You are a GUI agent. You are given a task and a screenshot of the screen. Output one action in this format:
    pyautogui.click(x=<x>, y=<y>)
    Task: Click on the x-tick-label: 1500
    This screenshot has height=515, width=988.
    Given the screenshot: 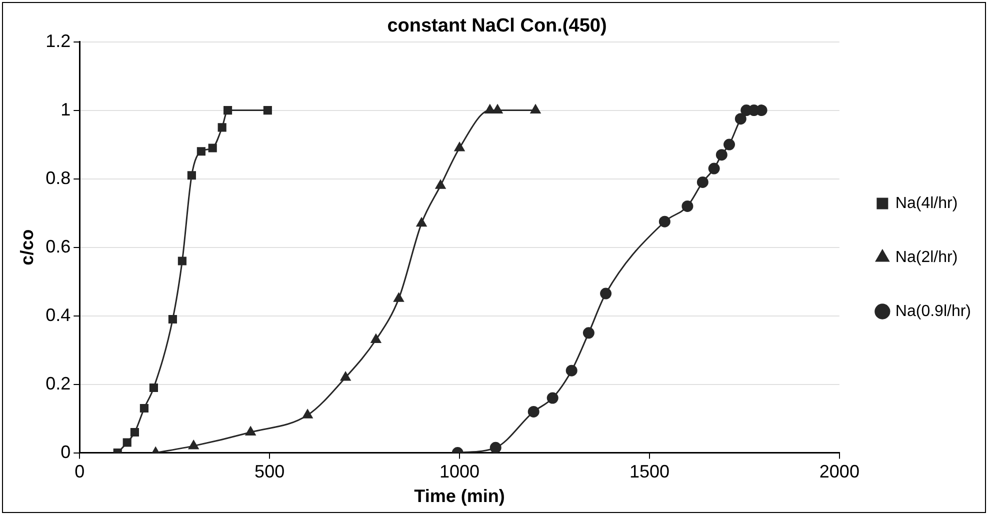 What is the action you would take?
    pyautogui.click(x=649, y=472)
    